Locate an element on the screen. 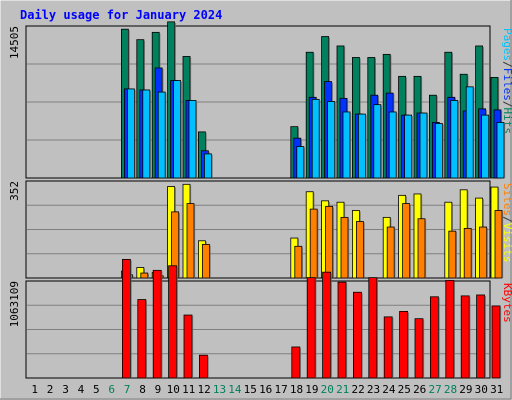  x-tick-label-day-11: 11 is located at coordinates (188, 389).